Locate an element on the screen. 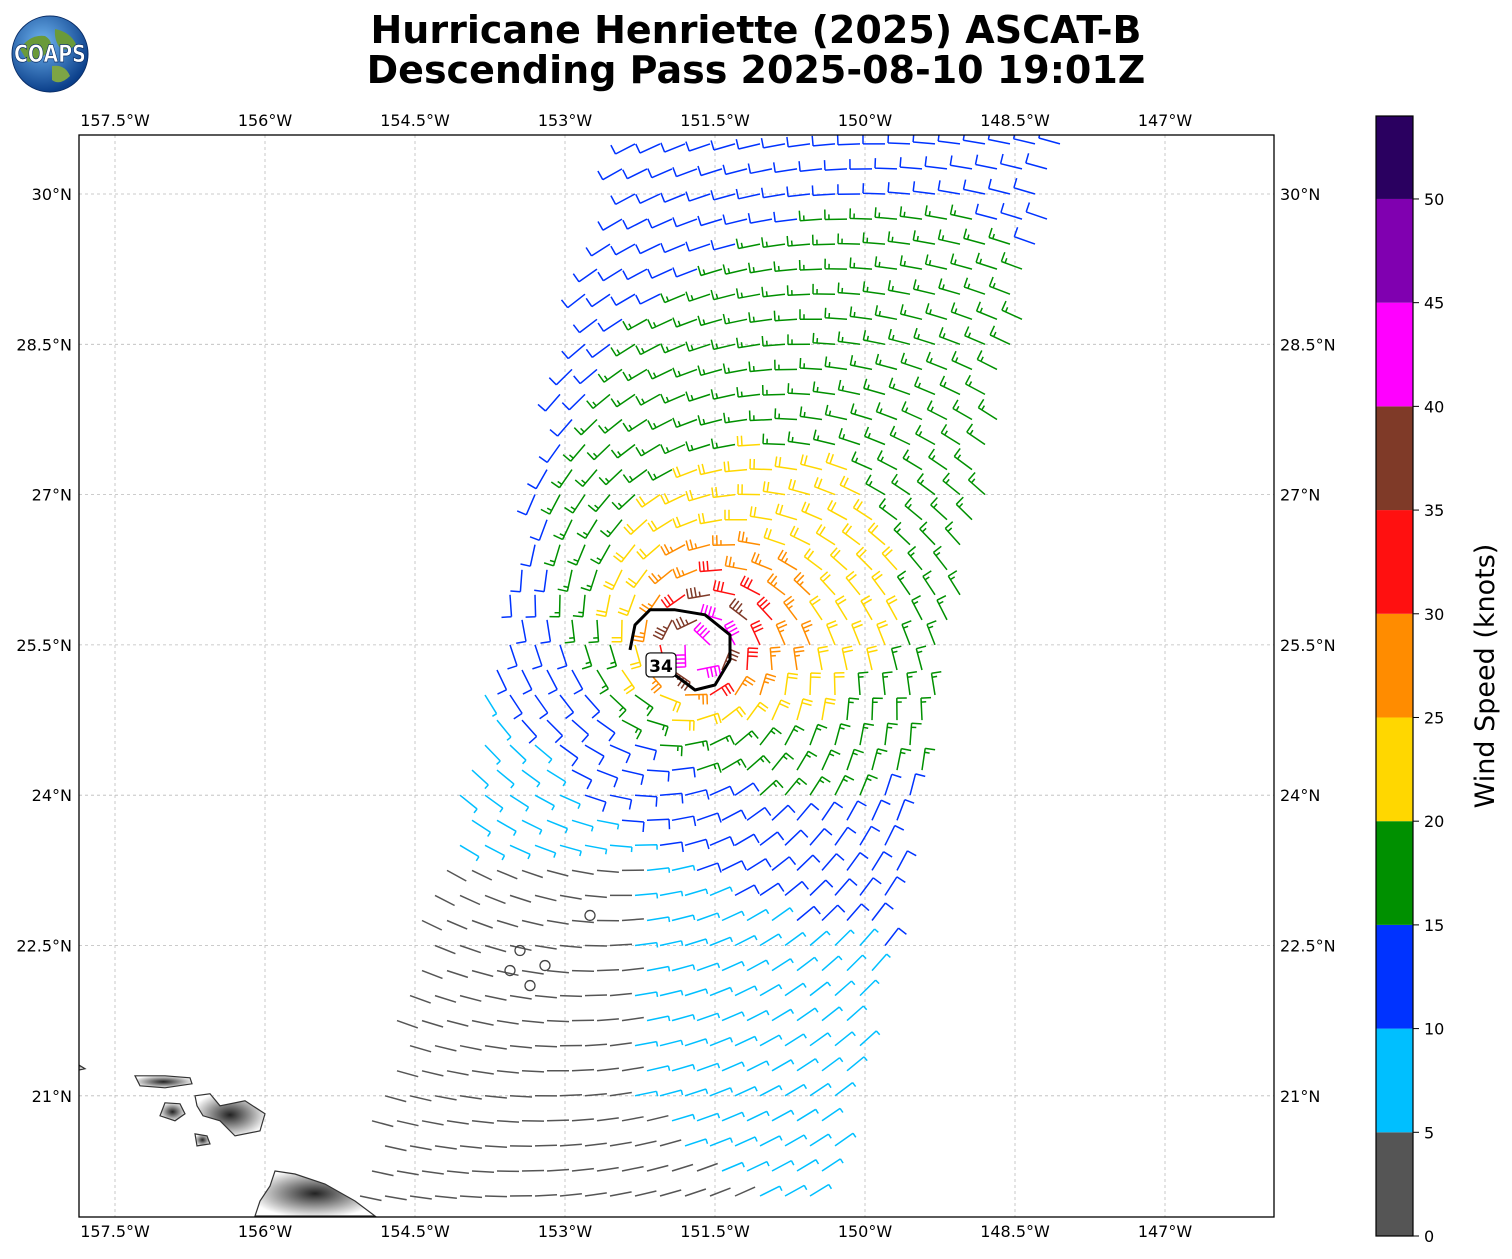 This screenshot has width=1512, height=1259. lat-tick-label-right: 25.5°N is located at coordinates (1308, 645).